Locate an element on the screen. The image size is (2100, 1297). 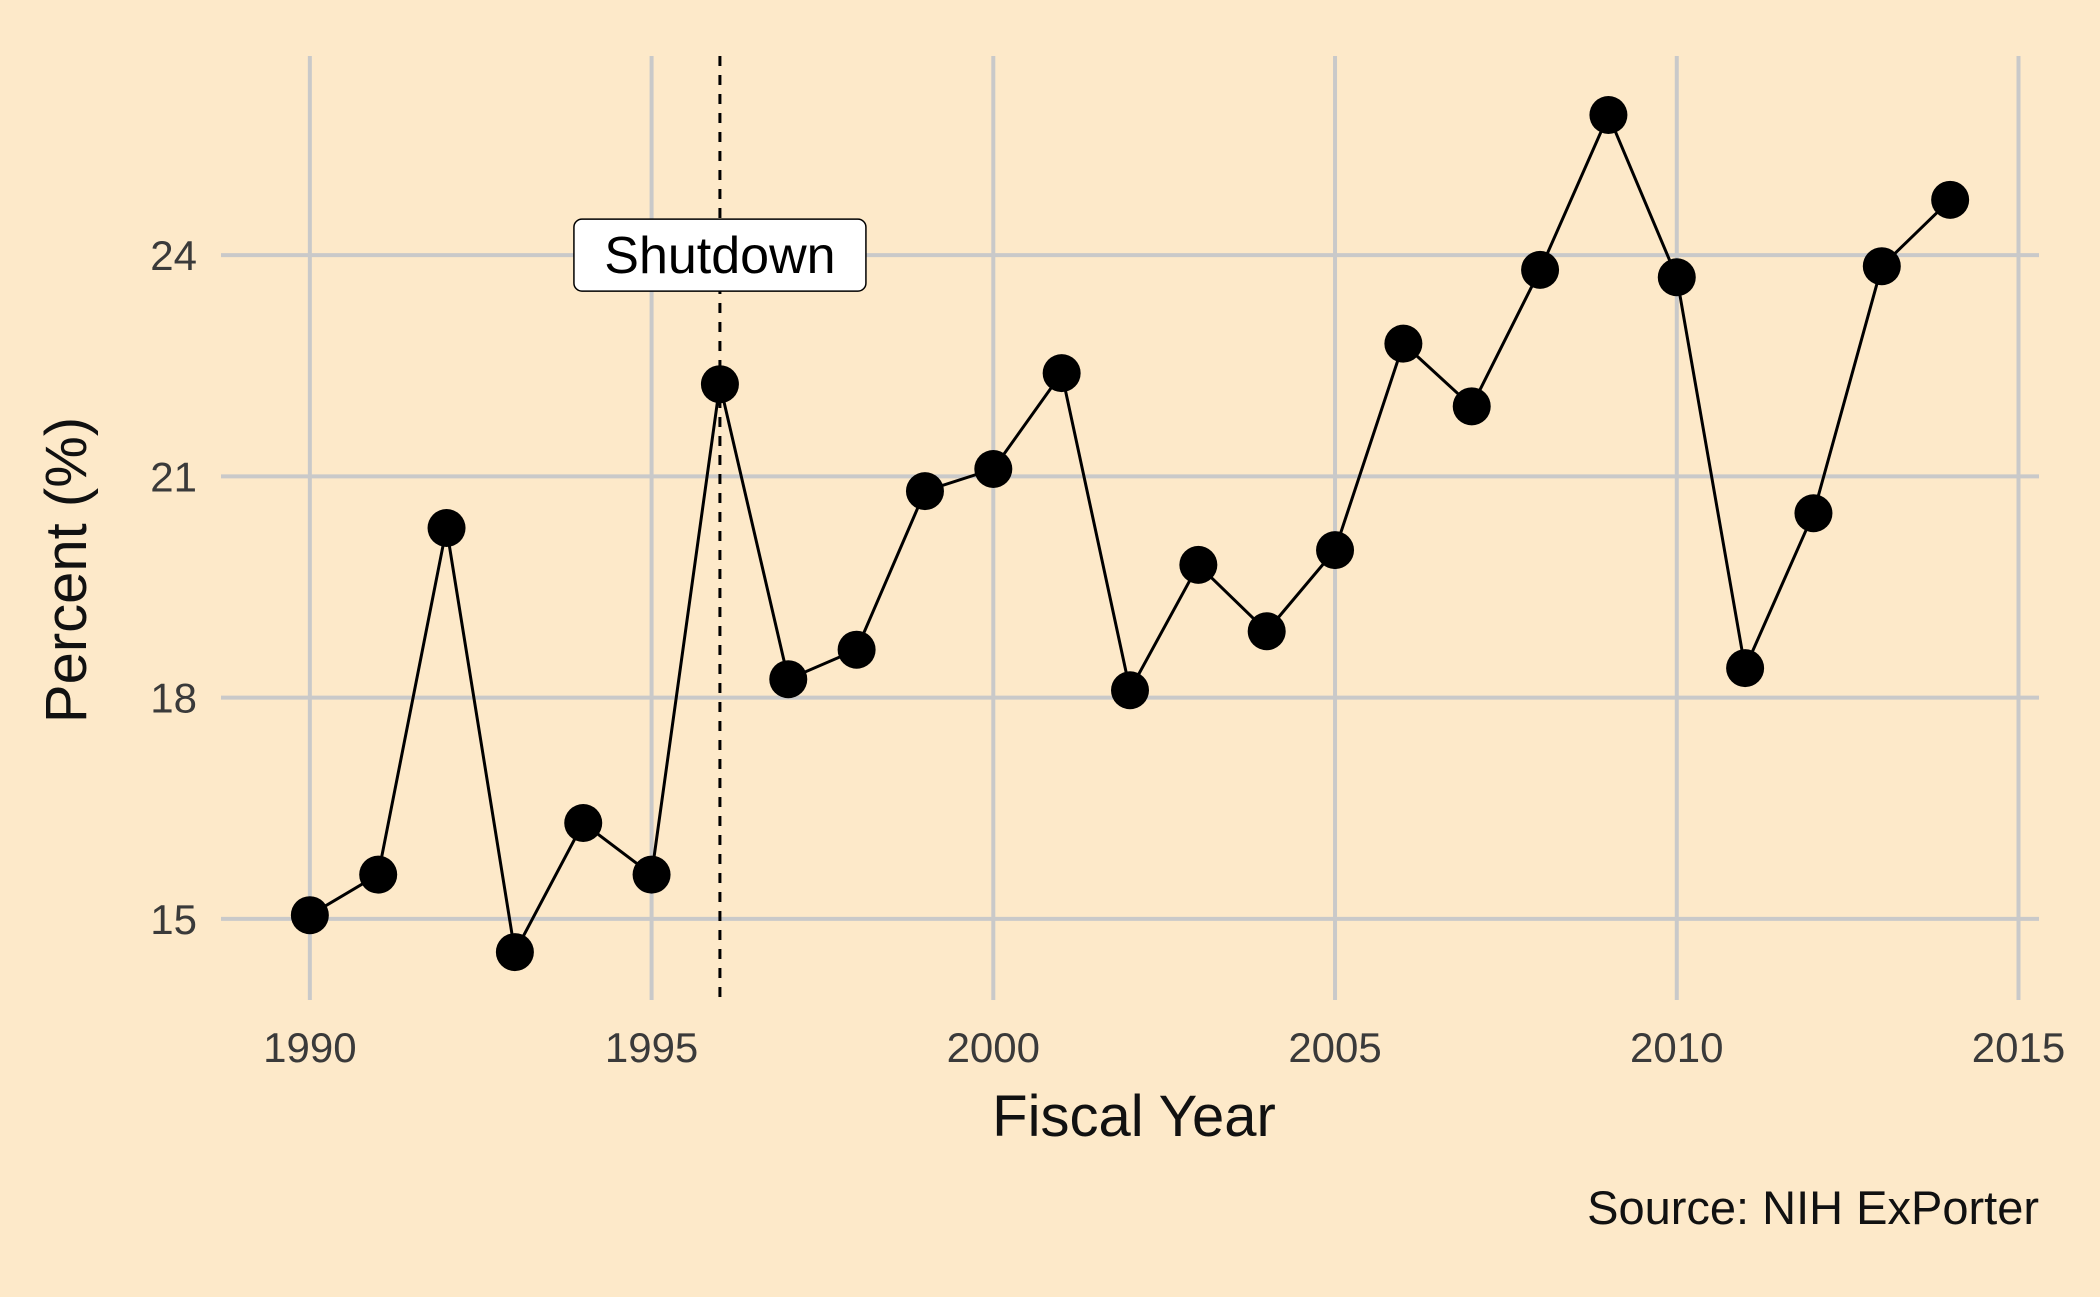
x-axis-title: Fiscal Year is located at coordinates (1134, 1116).